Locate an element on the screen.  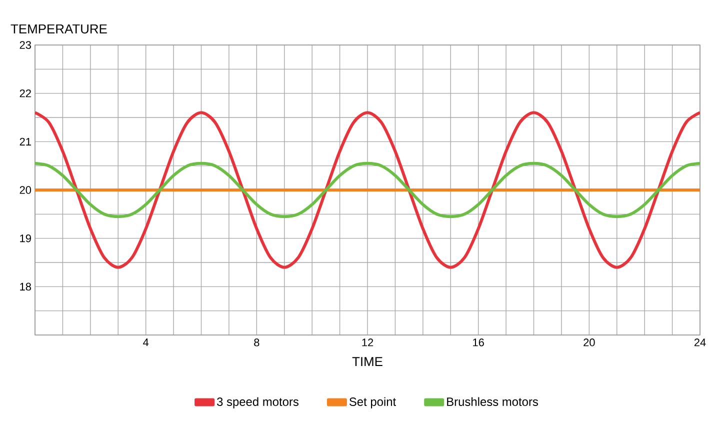
y-tick-label: 19 is located at coordinates (25, 238).